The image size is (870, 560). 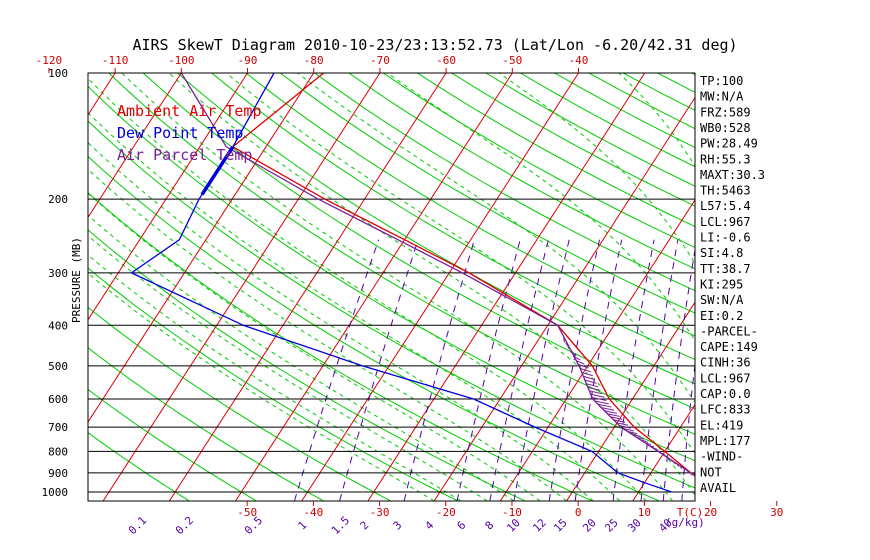 What do you see at coordinates (58, 366) in the screenshot?
I see `pressure-tick-label: 500` at bounding box center [58, 366].